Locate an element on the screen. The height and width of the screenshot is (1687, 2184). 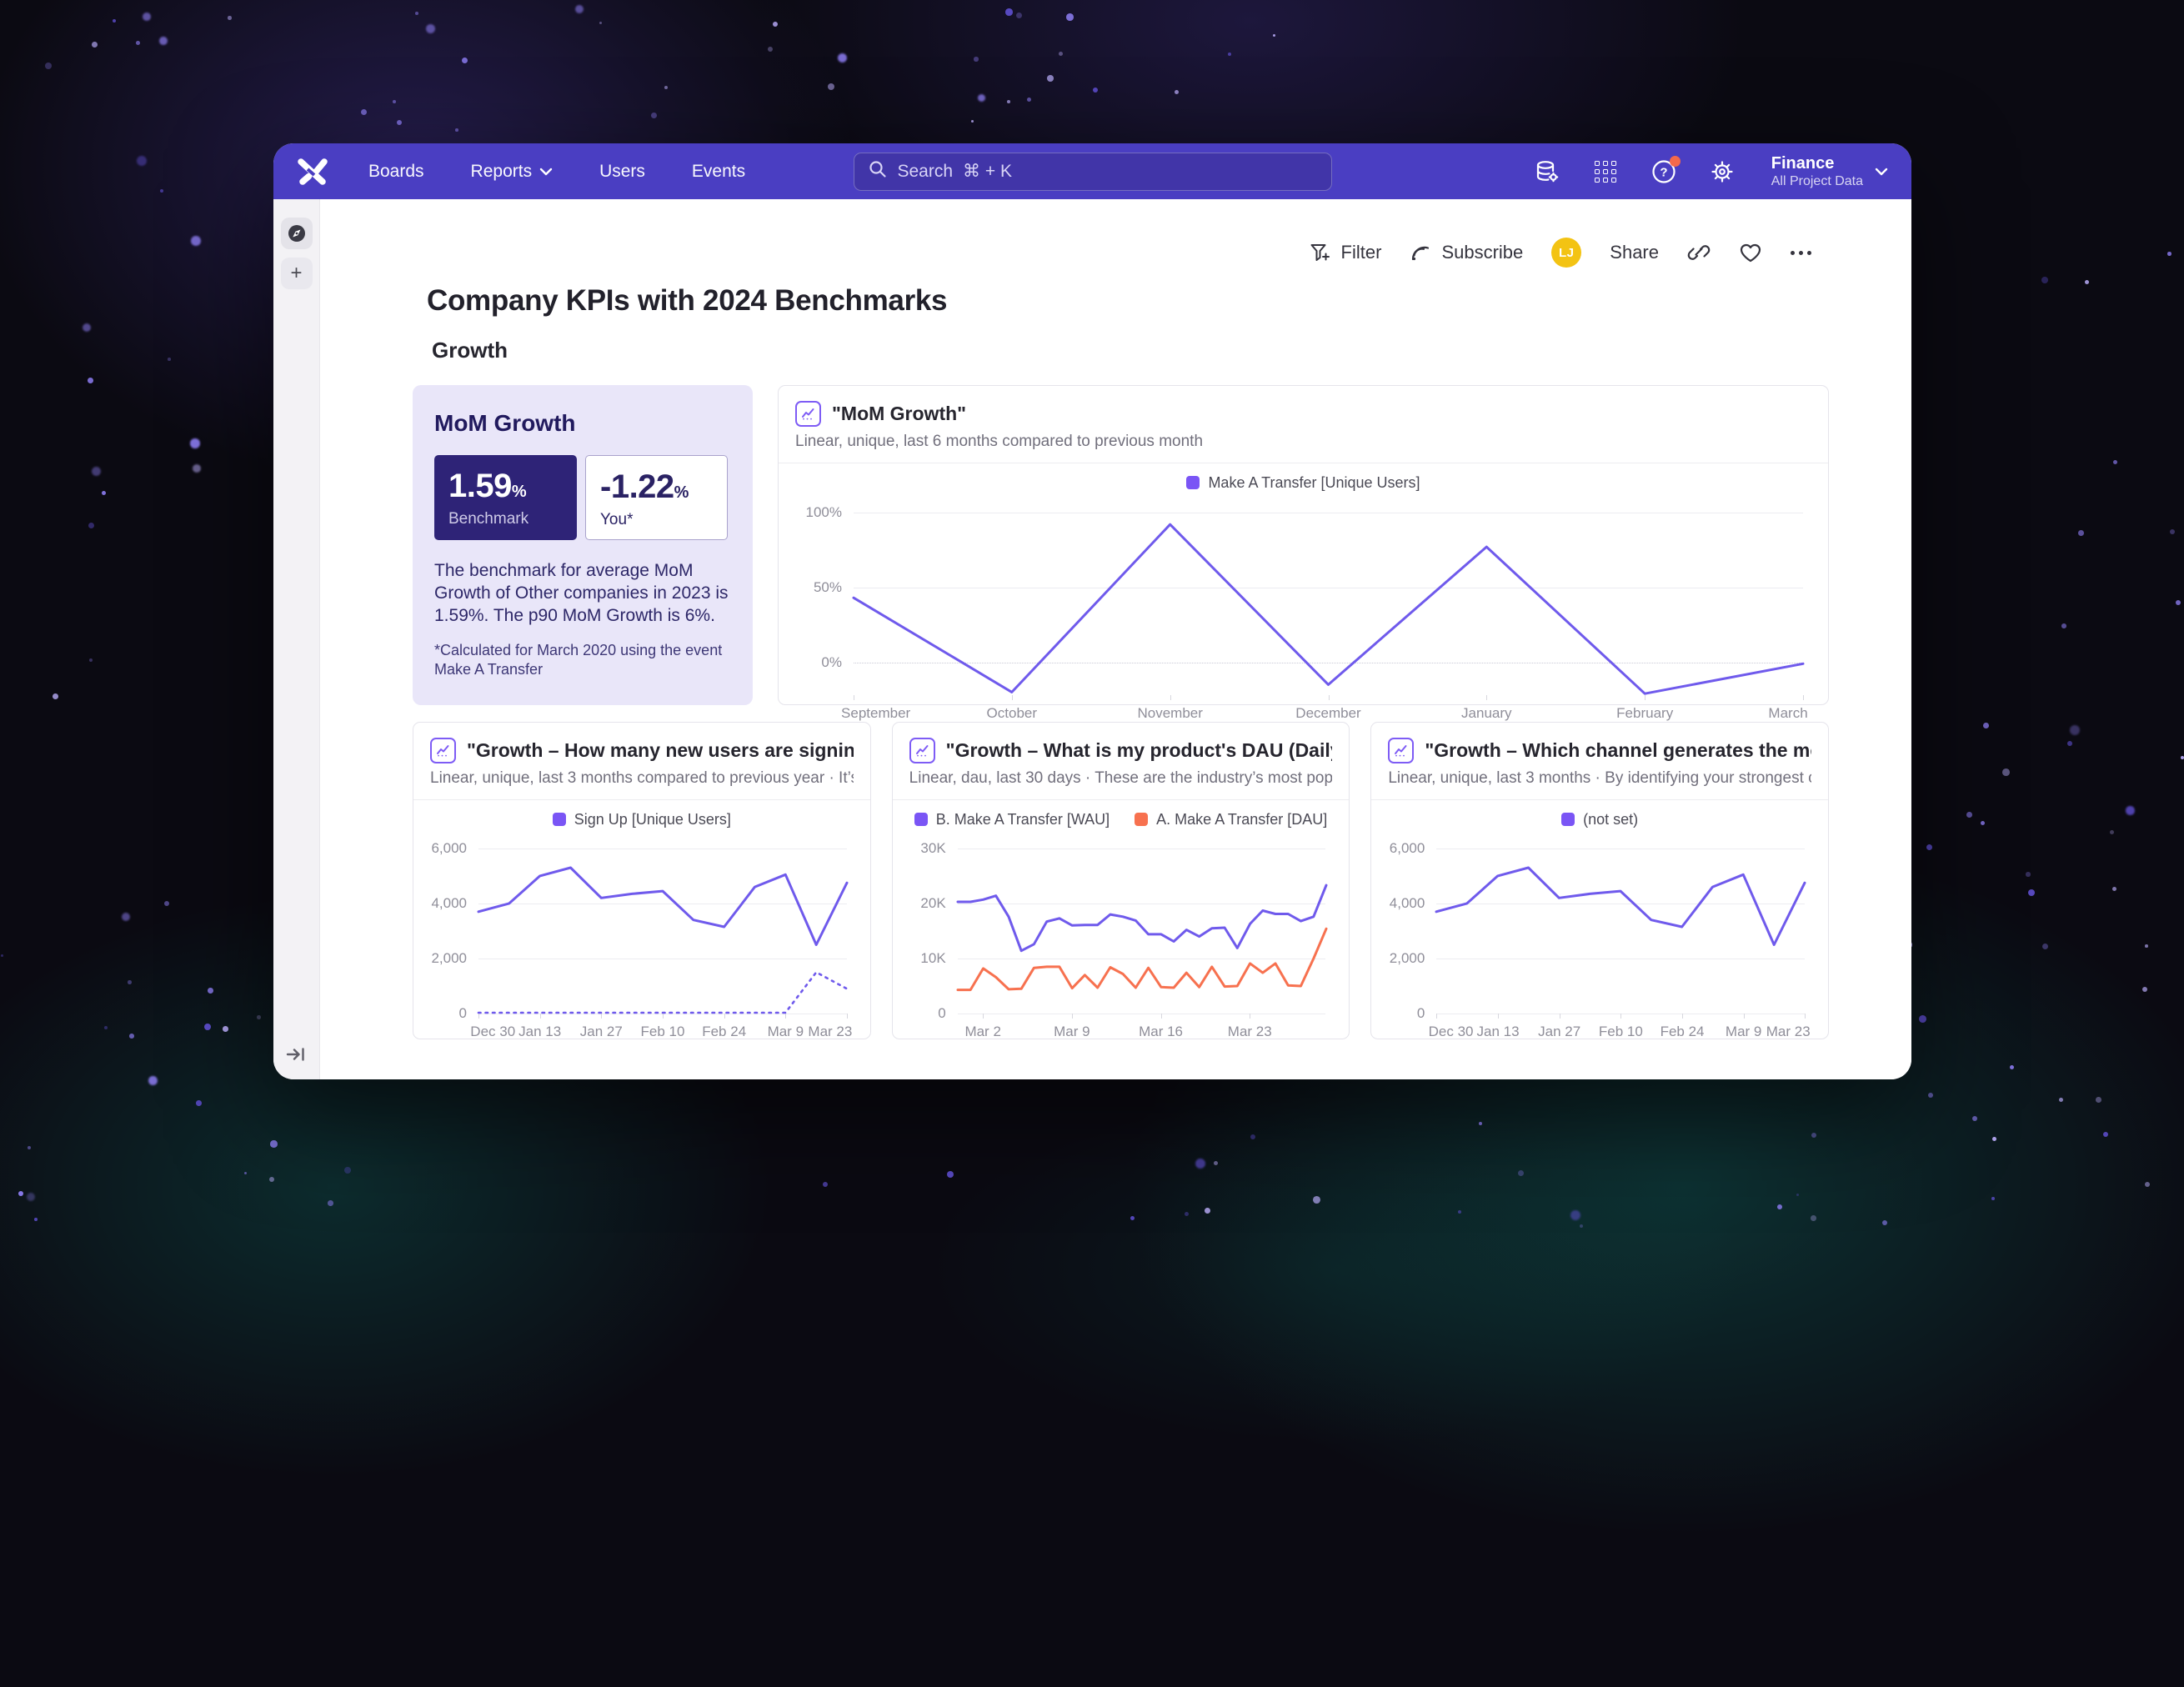
search-shortcut: ⌘ + K is located at coordinates (987, 171).